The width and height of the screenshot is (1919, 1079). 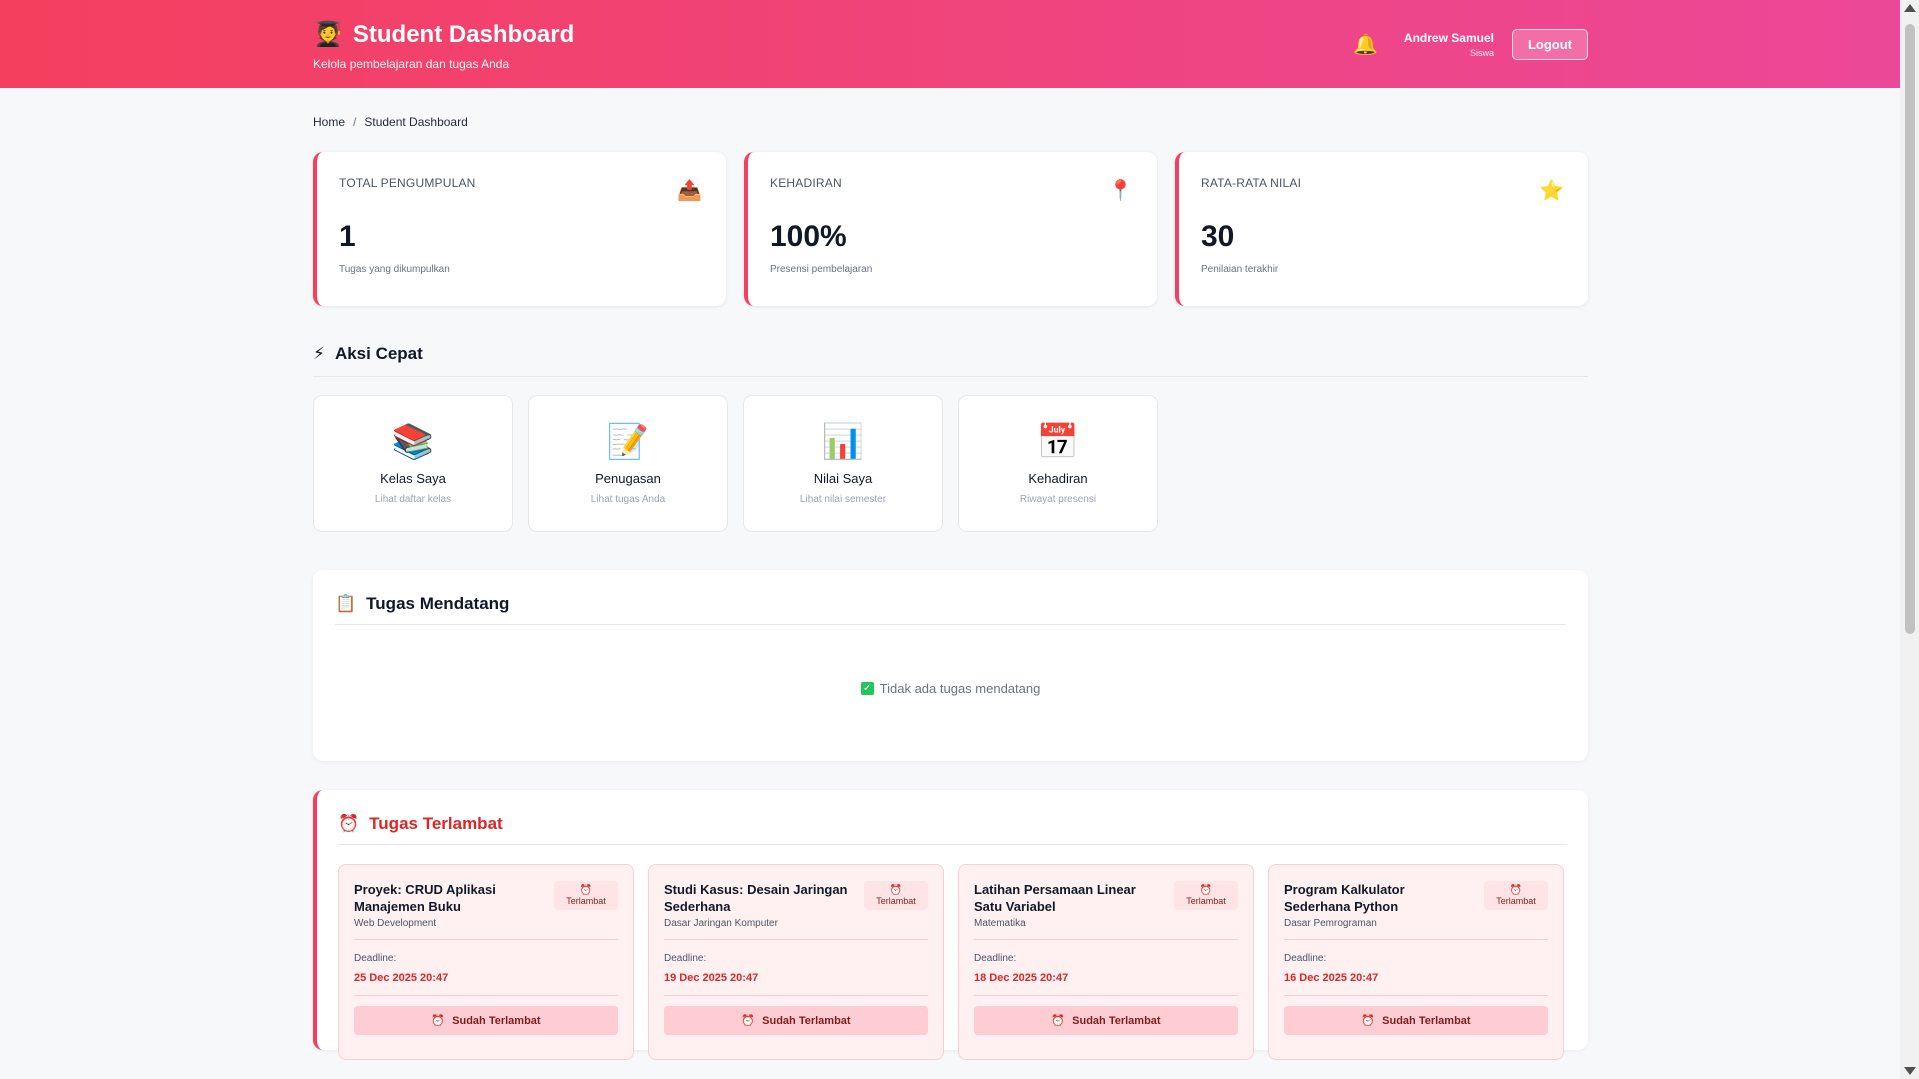 What do you see at coordinates (628, 442) in the screenshot?
I see `memo-icon: 📝` at bounding box center [628, 442].